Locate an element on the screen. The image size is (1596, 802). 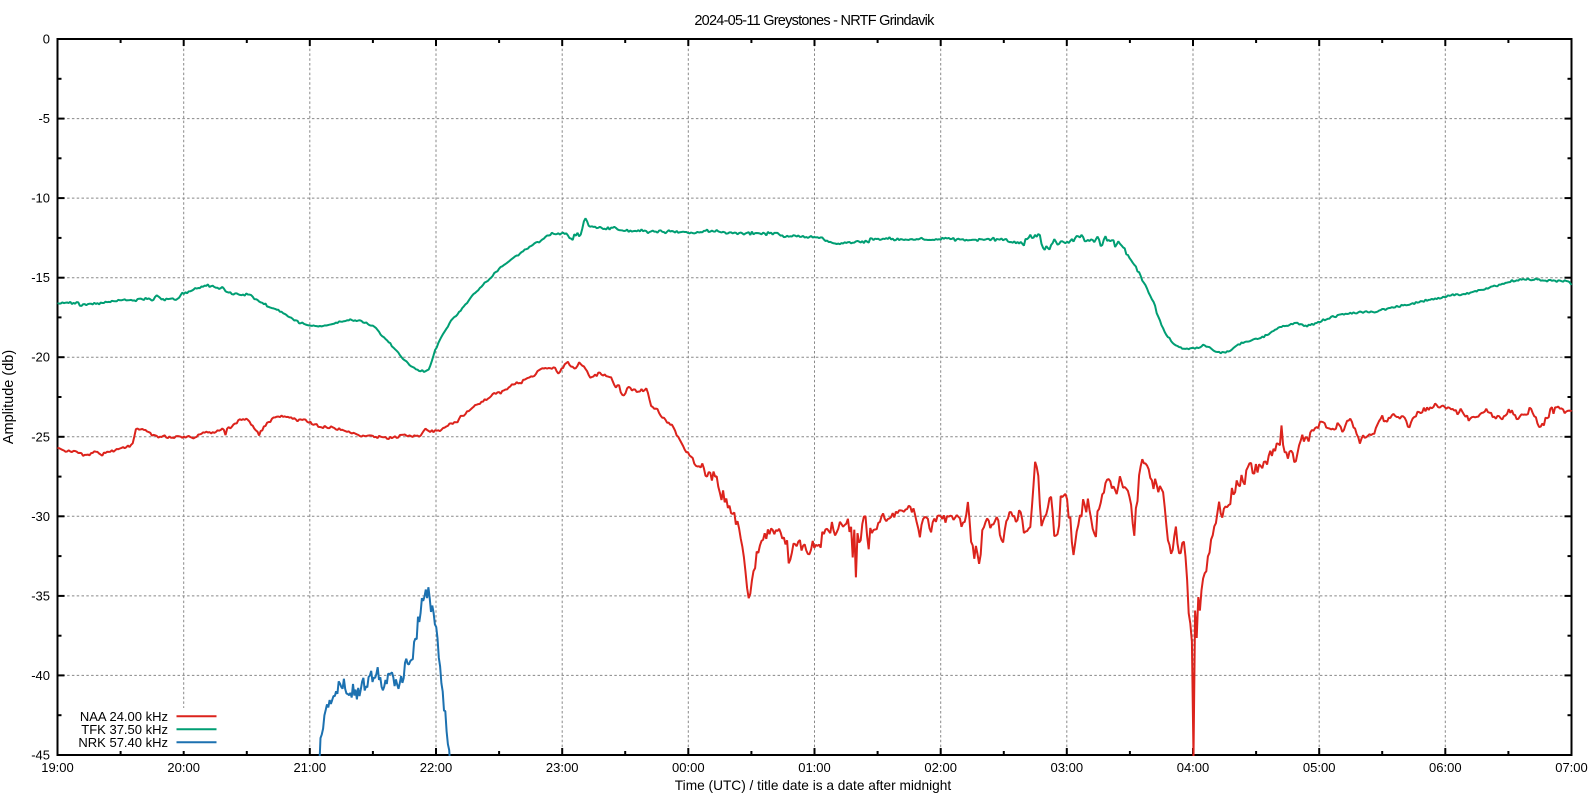
svg-text: 21:00 is located at coordinates (310, 767).